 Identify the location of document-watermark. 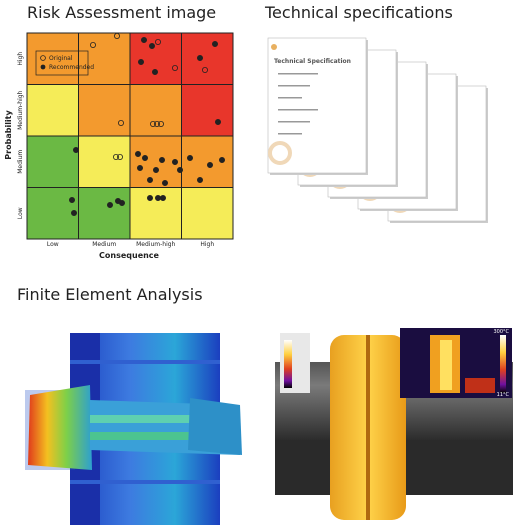
(280, 153).